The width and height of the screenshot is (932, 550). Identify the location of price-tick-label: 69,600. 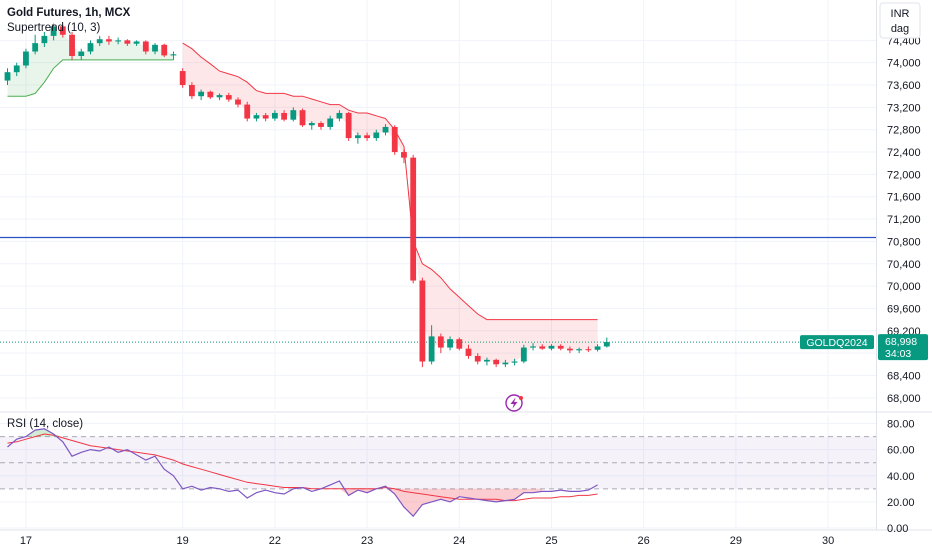
(904, 309).